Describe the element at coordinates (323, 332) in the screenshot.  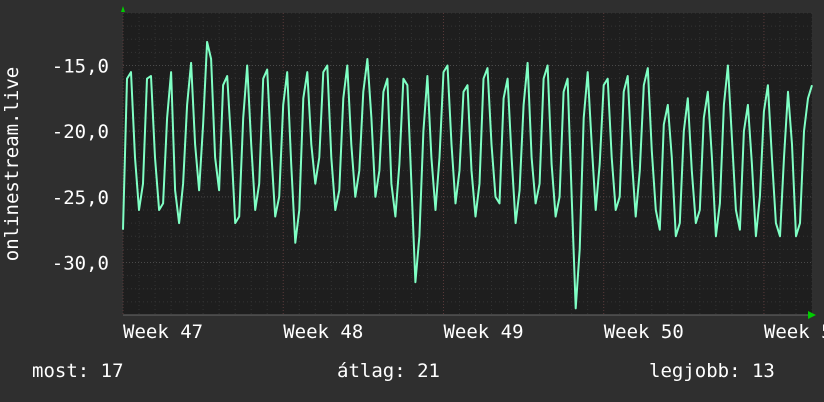
I see `x-tick-label: Week 48` at that location.